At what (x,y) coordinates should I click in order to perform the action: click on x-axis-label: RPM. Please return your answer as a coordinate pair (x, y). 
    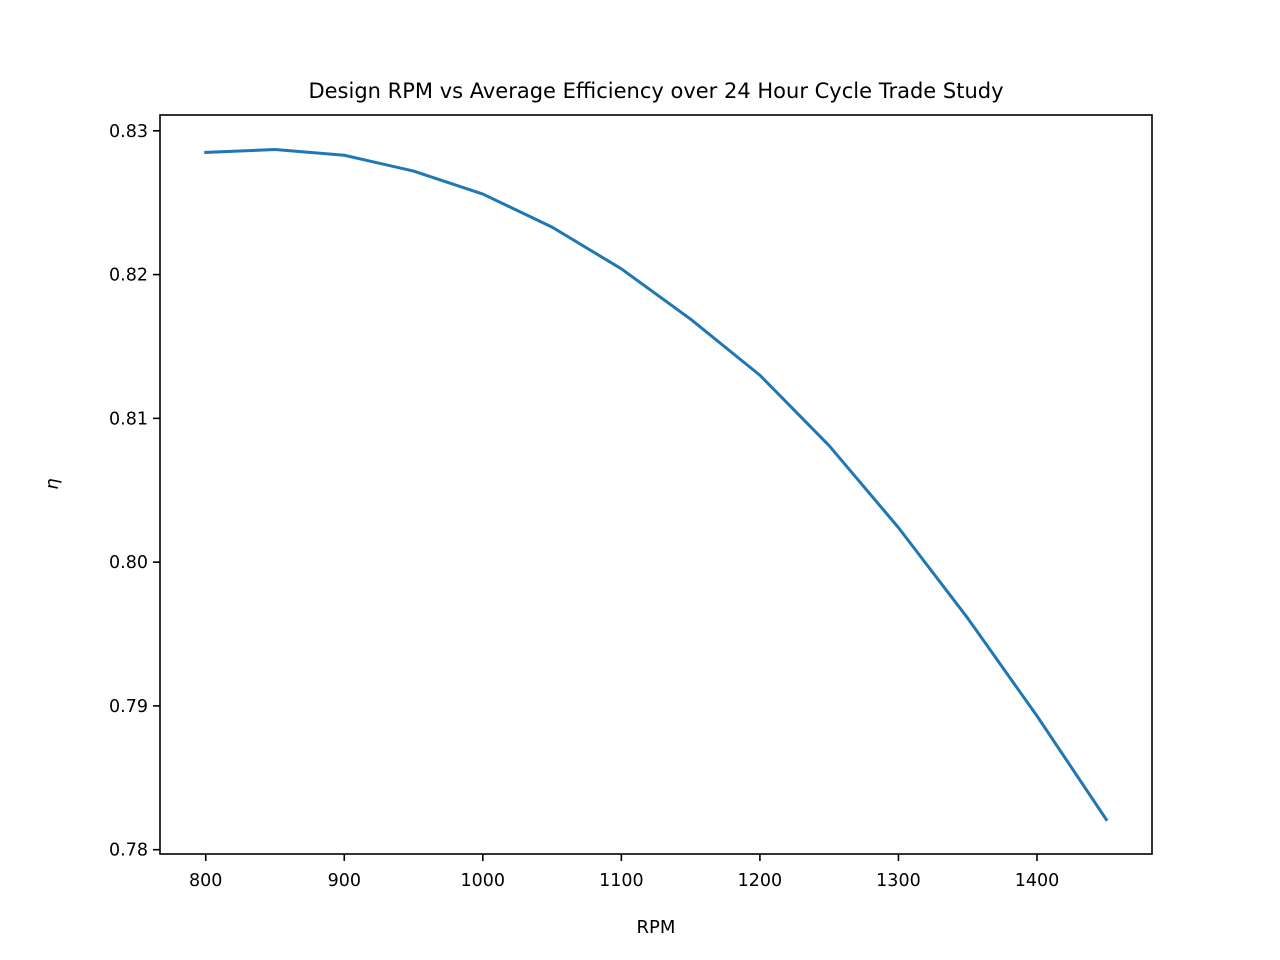
    Looking at the image, I should click on (656, 927).